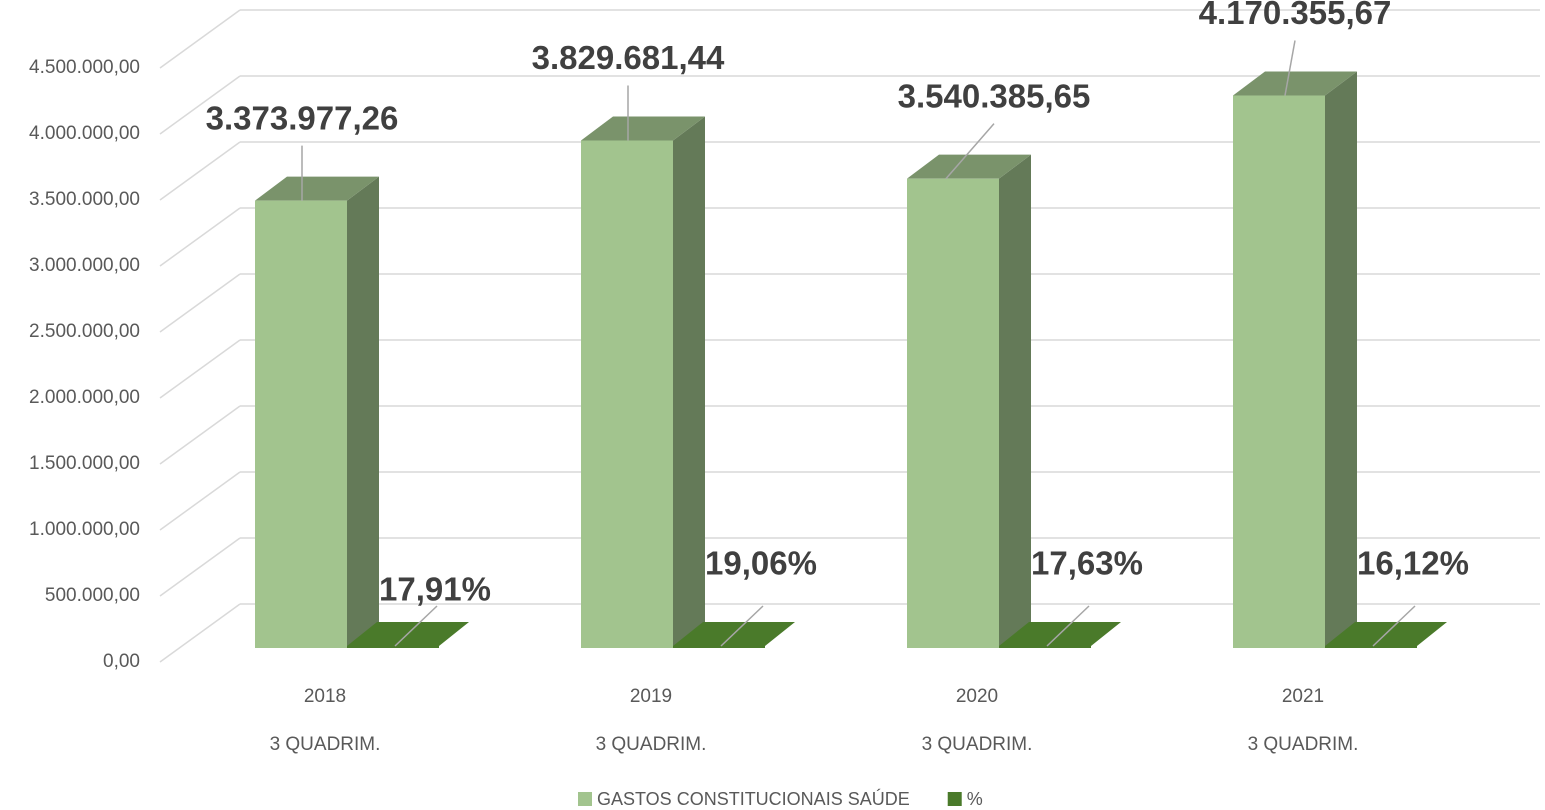 This screenshot has height=810, width=1545. What do you see at coordinates (302, 117) in the screenshot?
I see `data-label: 3.373.977,26` at bounding box center [302, 117].